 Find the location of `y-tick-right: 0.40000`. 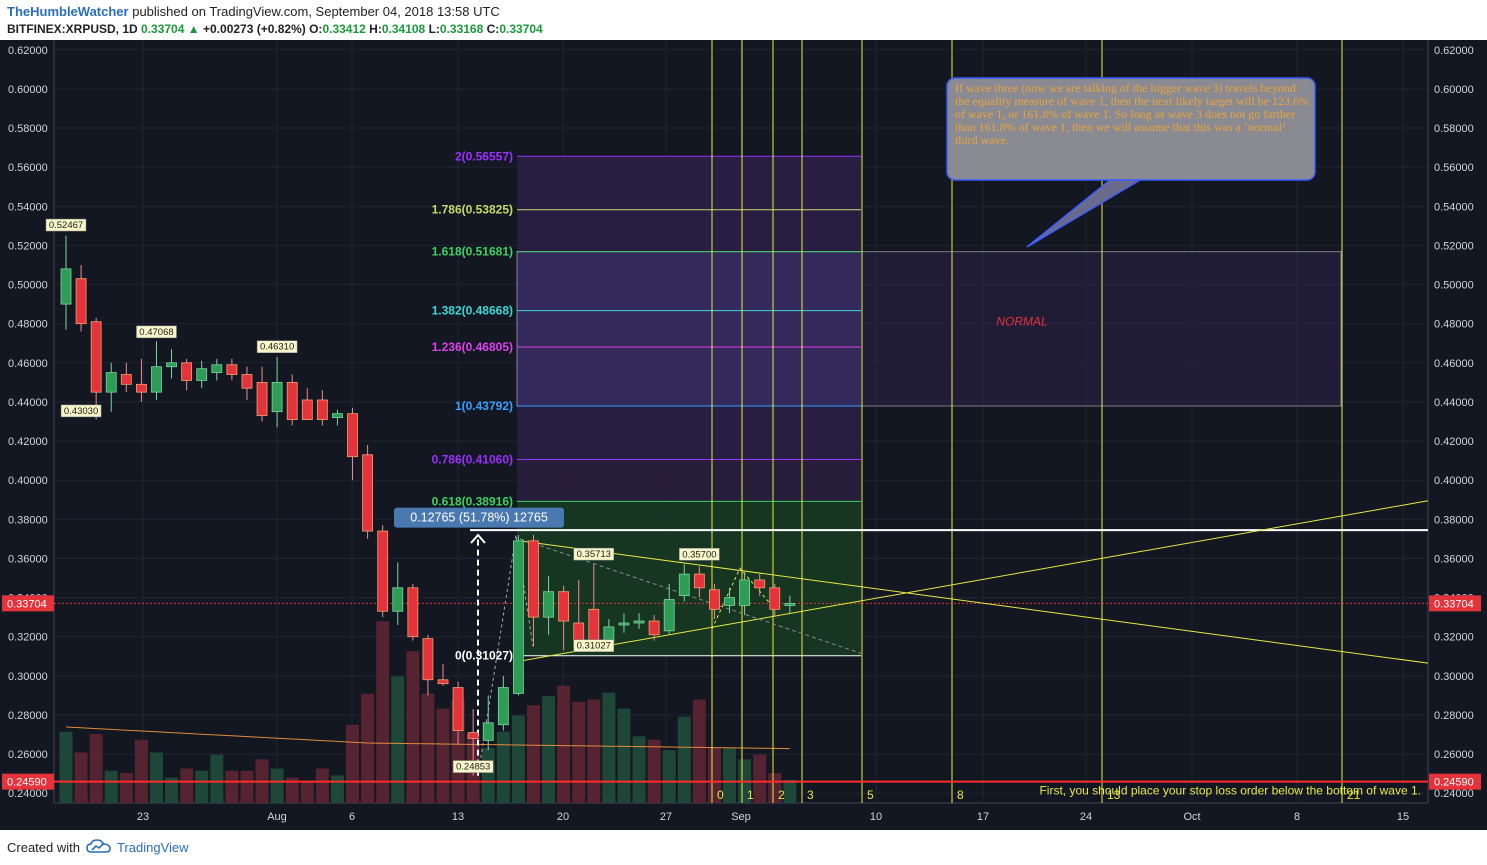

y-tick-right: 0.40000 is located at coordinates (1454, 481).